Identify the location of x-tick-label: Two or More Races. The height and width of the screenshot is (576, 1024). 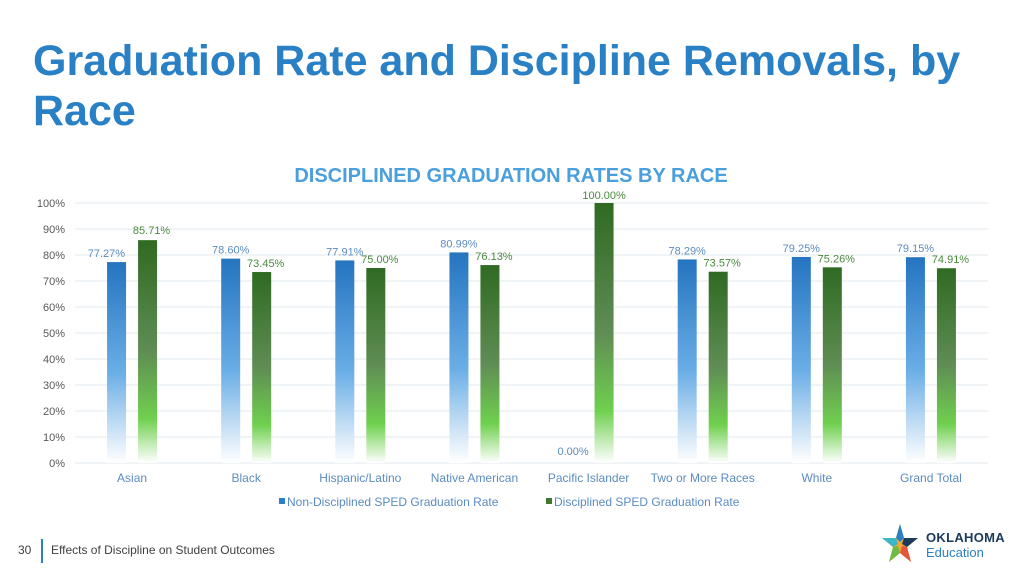
(703, 478).